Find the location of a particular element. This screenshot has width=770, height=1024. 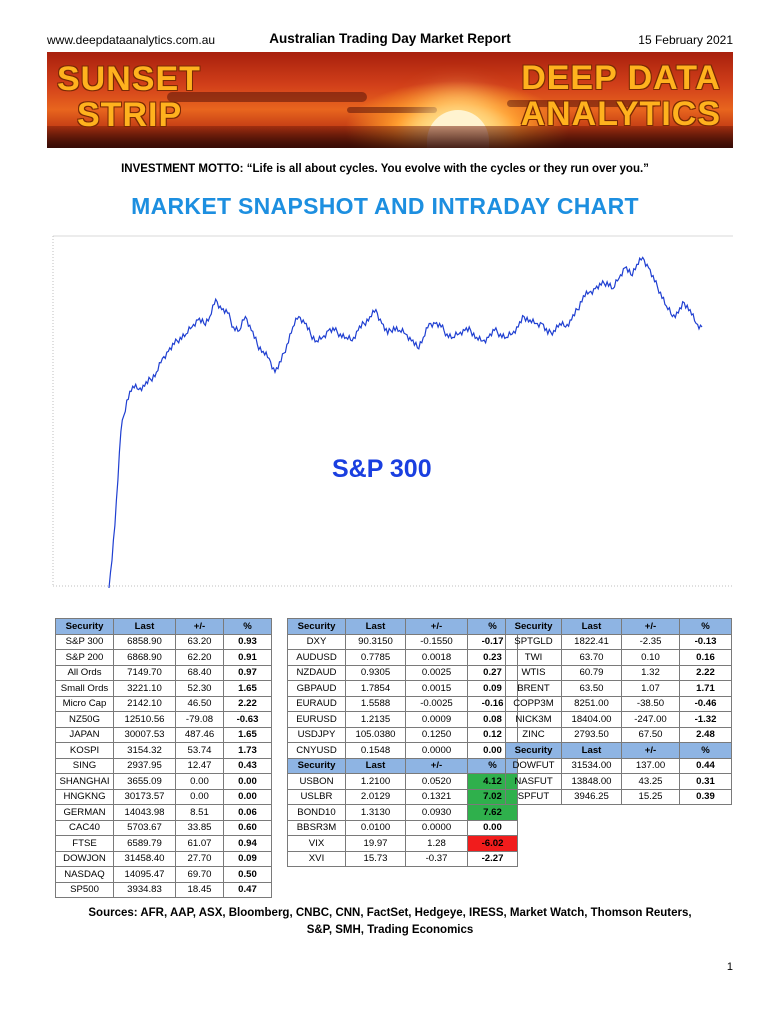

table-row: JAPAN 30007.53 487.46 1.65 is located at coordinates (163, 734).